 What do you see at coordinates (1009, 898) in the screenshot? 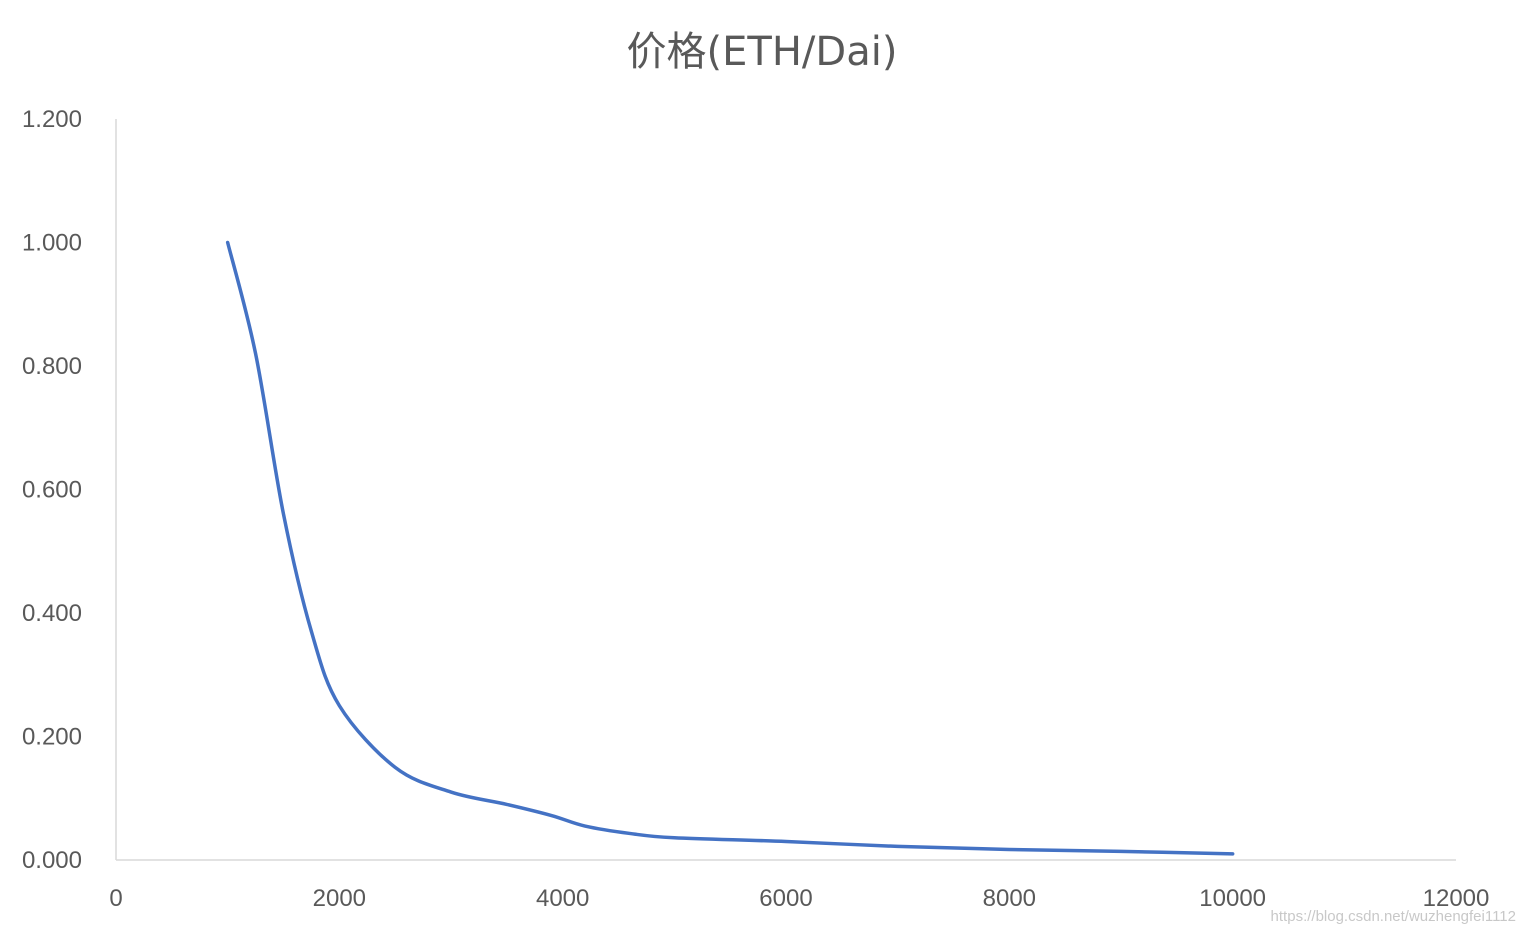
I see `x-tick-label: 8000` at bounding box center [1009, 898].